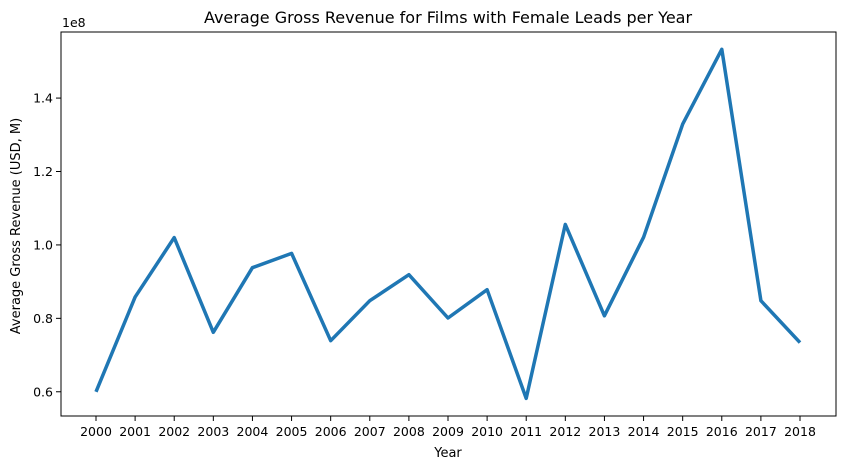  I want to click on x-tick-label: 2014, so click(644, 431).